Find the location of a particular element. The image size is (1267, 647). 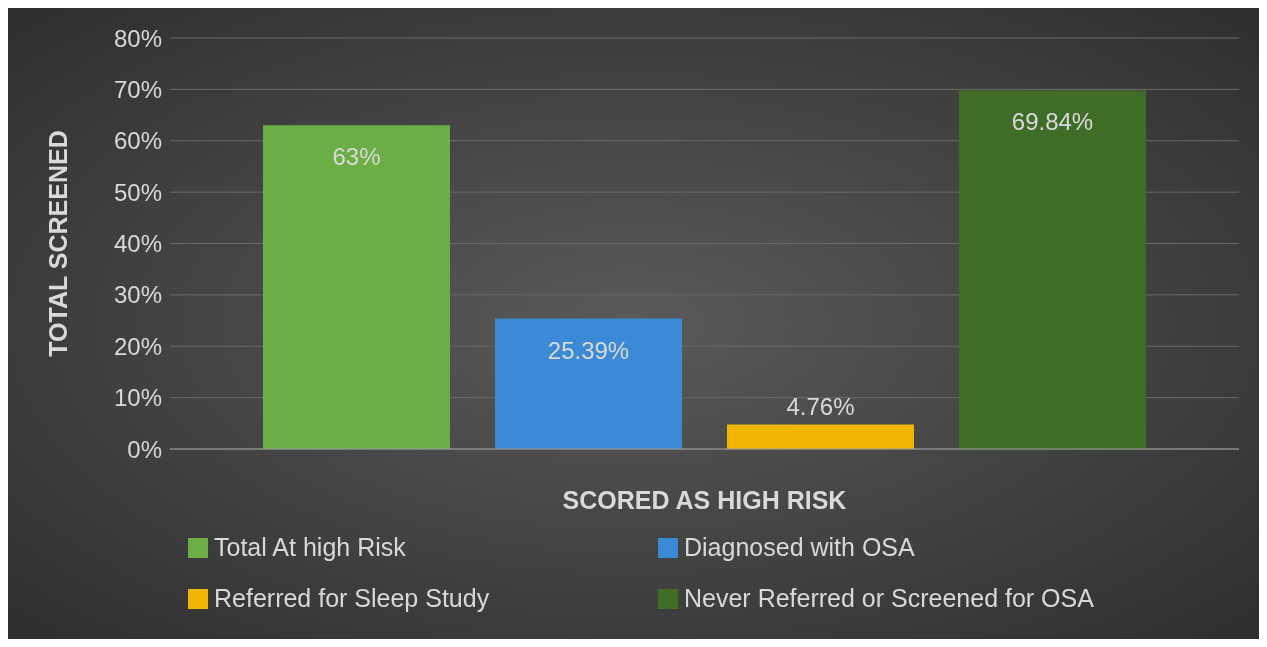

y-tick-label: 50% is located at coordinates (137, 192).